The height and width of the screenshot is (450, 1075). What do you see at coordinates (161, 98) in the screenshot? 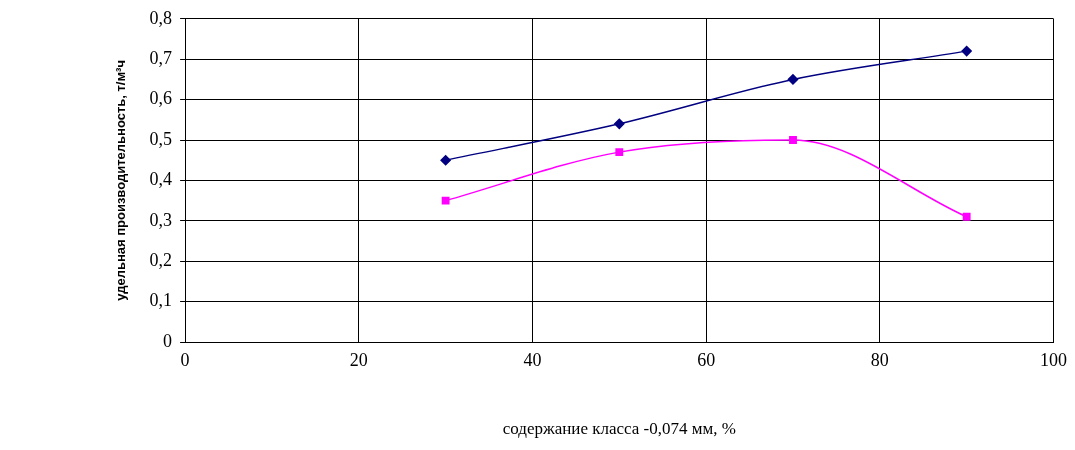
I see `y-tick-label: 0,6` at bounding box center [161, 98].